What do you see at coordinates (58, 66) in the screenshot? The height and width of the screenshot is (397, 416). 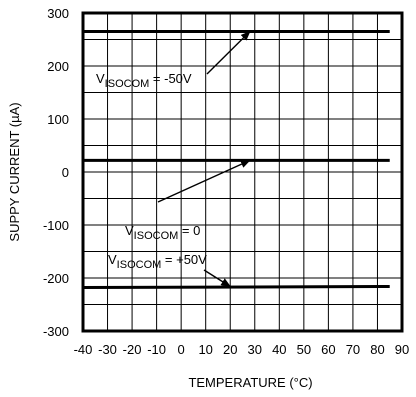 I see `y-tick-label: 200` at bounding box center [58, 66].